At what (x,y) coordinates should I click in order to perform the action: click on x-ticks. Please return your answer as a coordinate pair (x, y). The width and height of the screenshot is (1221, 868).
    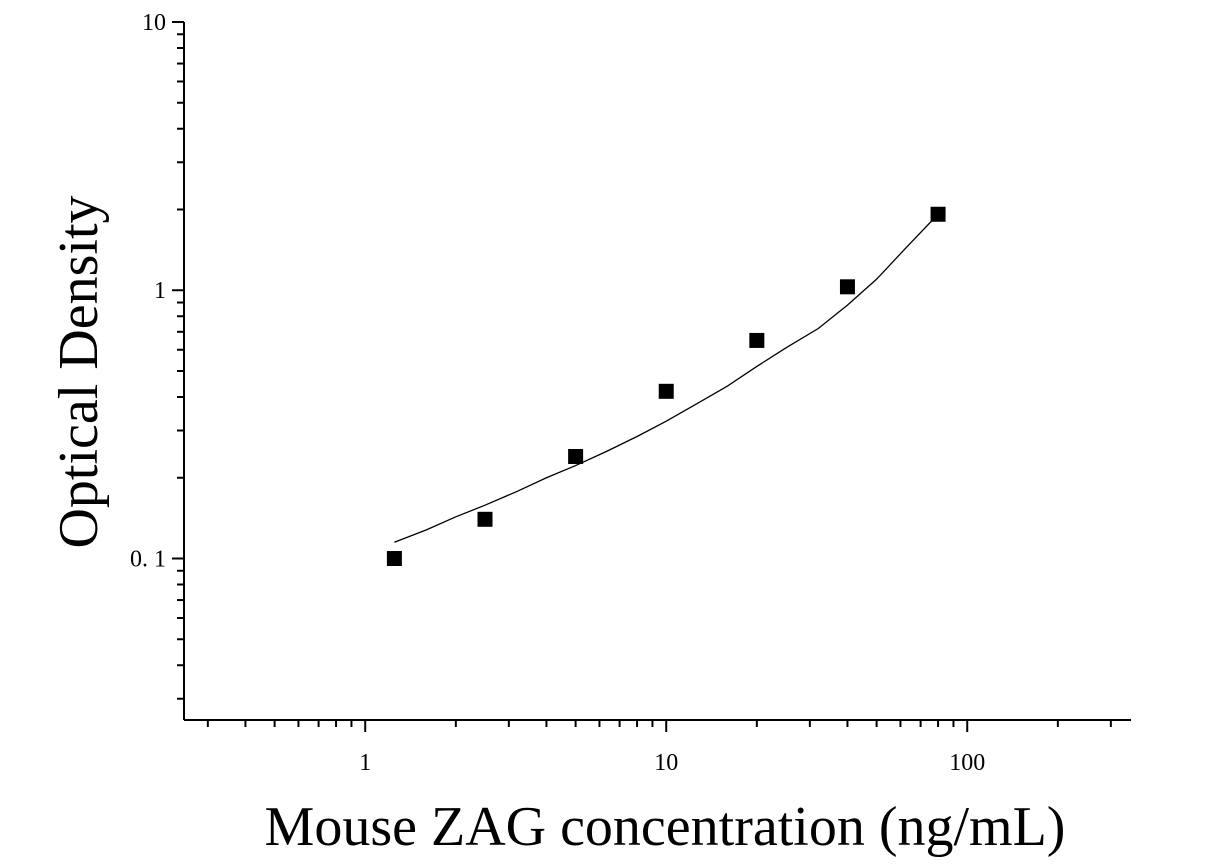
    Looking at the image, I should click on (659, 726).